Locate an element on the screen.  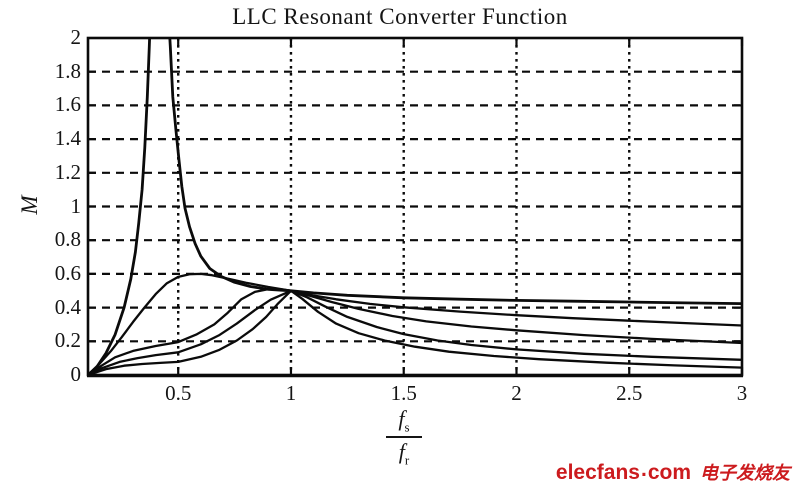
y-tick-label: 0.6 is located at coordinates (67, 272).